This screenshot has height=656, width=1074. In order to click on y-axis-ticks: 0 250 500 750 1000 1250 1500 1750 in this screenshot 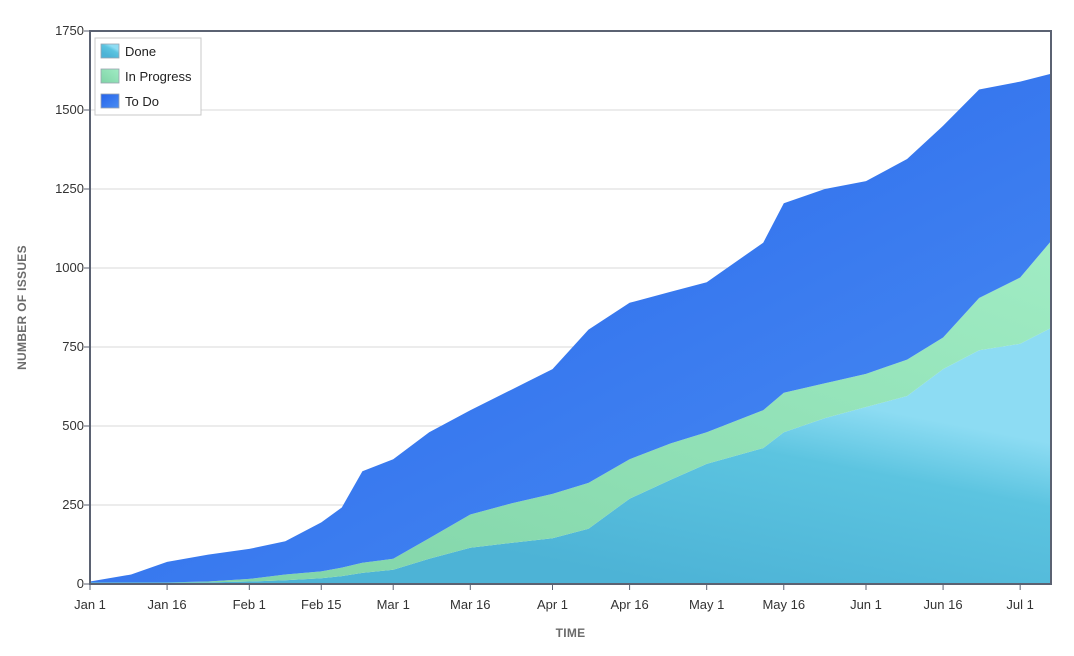, I will do `click(72, 307)`.